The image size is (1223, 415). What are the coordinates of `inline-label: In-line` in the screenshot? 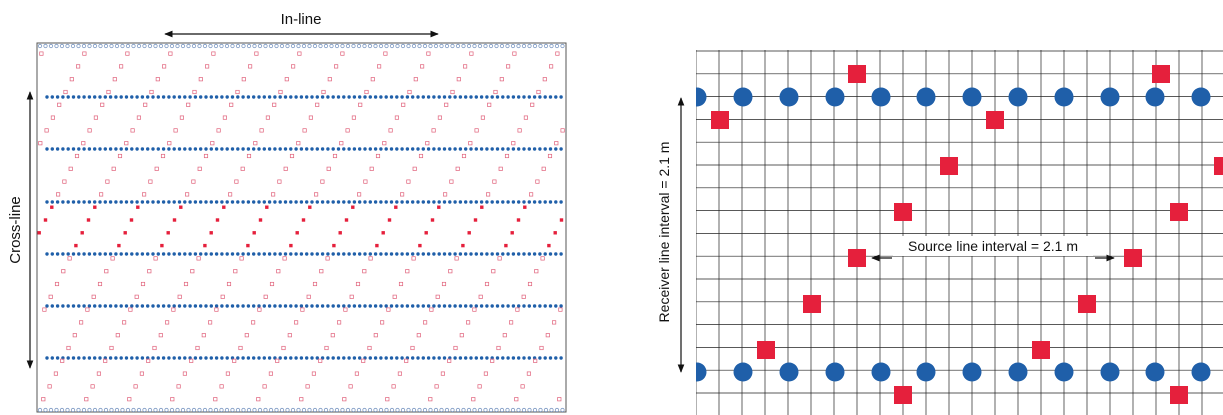 It's located at (301, 19).